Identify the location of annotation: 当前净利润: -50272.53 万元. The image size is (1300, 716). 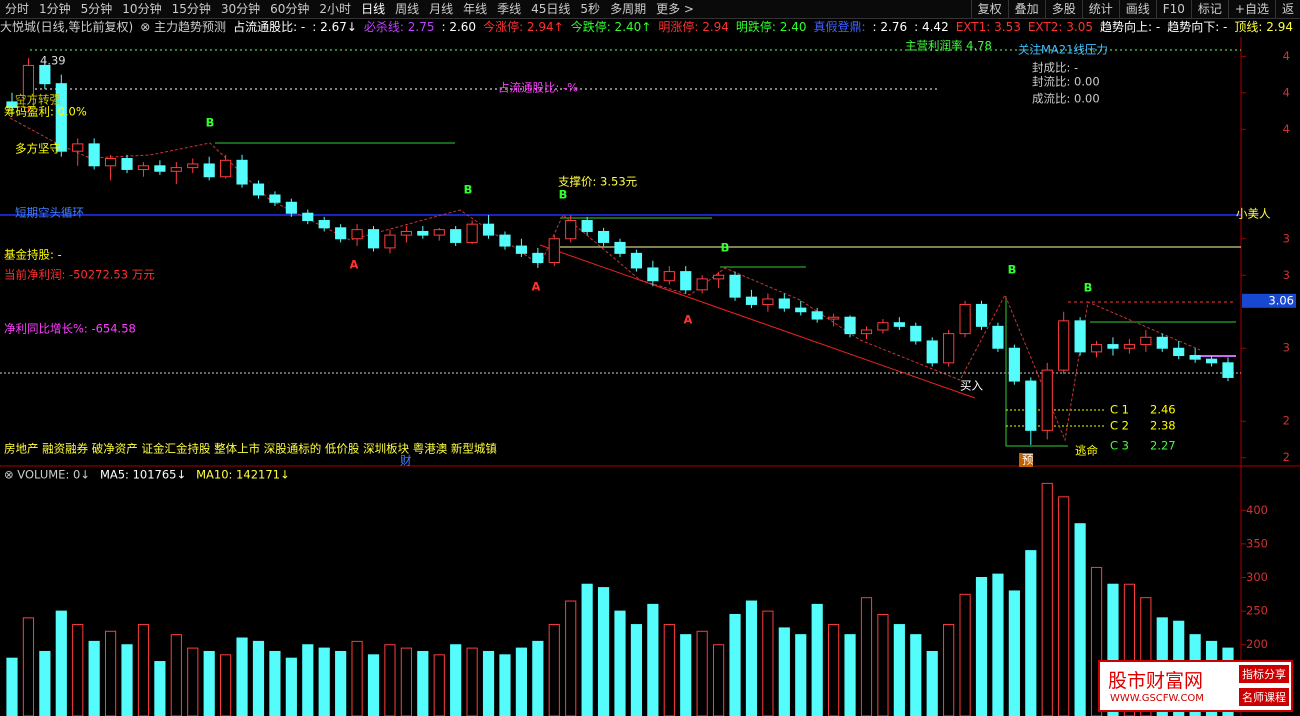
(79, 275).